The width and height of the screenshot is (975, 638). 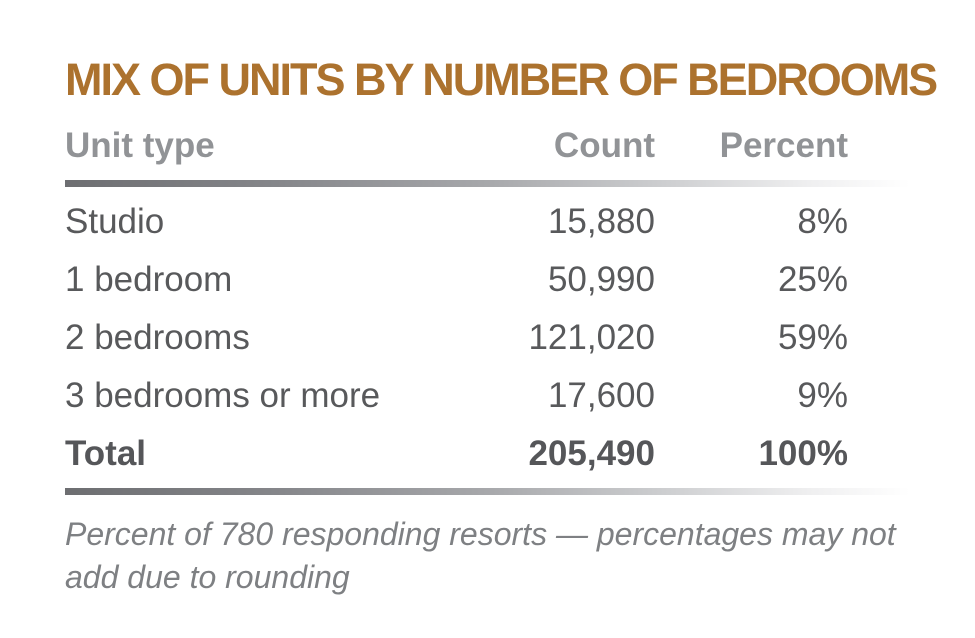 I want to click on percent-cell: 25%, so click(x=812, y=279).